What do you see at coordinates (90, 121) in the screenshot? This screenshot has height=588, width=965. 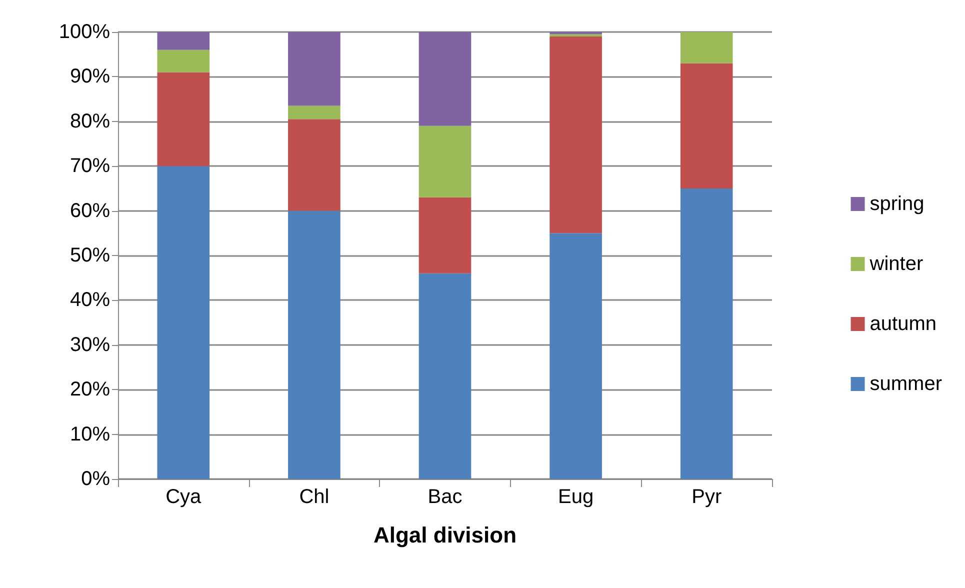 I see `y-tick-label: 80%` at bounding box center [90, 121].